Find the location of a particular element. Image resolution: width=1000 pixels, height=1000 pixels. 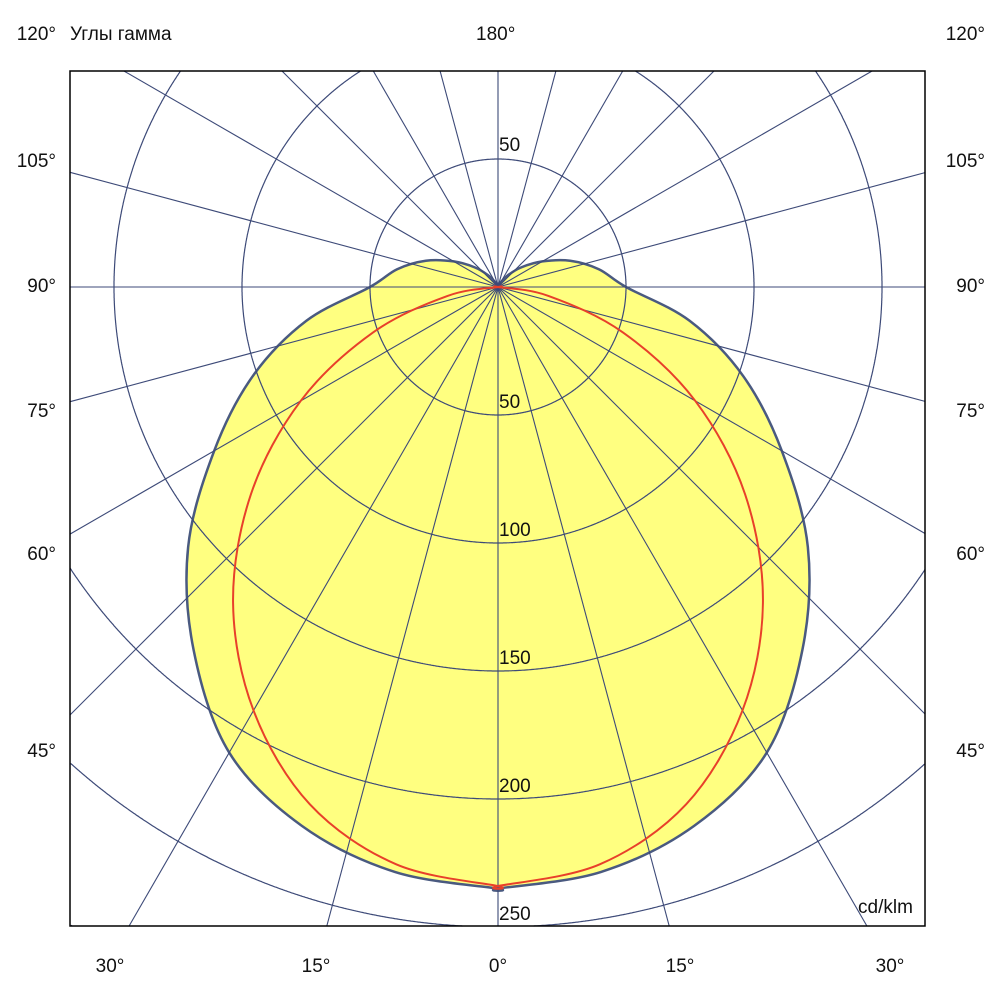

side-label-right-4: 60° is located at coordinates (970, 554).